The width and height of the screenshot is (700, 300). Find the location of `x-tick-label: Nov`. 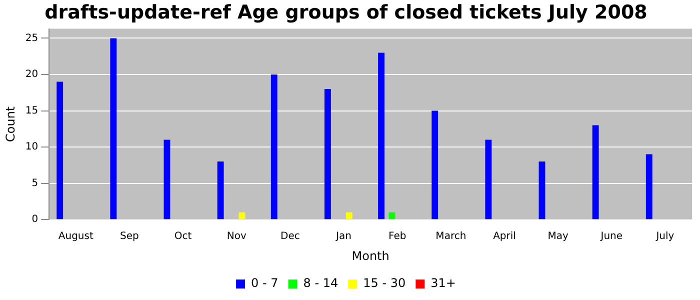

x-tick-label: Nov is located at coordinates (236, 236).